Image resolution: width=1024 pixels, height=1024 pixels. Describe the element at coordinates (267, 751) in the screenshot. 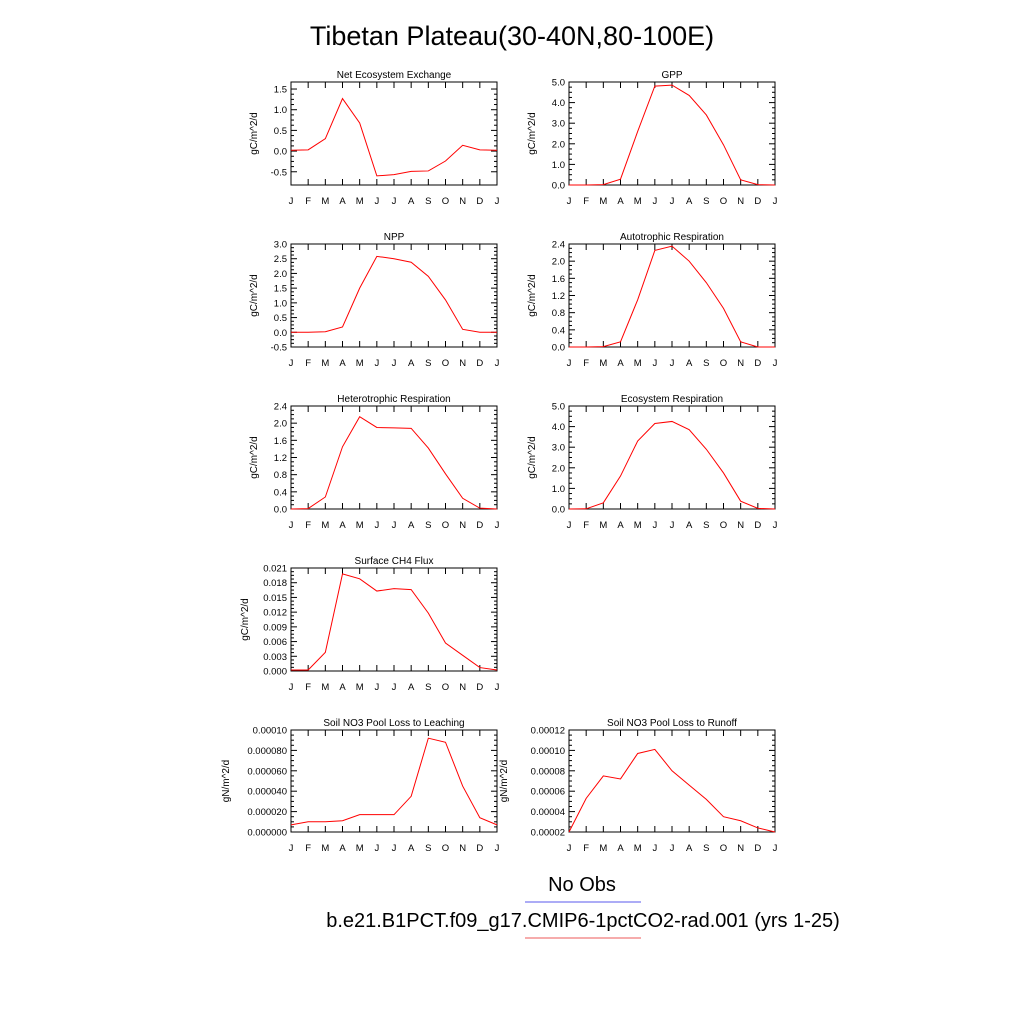

I see `y-tick-label: 0.000080` at that location.